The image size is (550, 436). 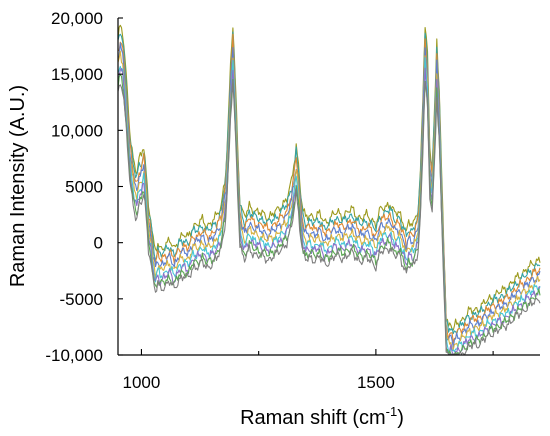 What do you see at coordinates (77, 130) in the screenshot?
I see `y-tick-label: 10,000` at bounding box center [77, 130].